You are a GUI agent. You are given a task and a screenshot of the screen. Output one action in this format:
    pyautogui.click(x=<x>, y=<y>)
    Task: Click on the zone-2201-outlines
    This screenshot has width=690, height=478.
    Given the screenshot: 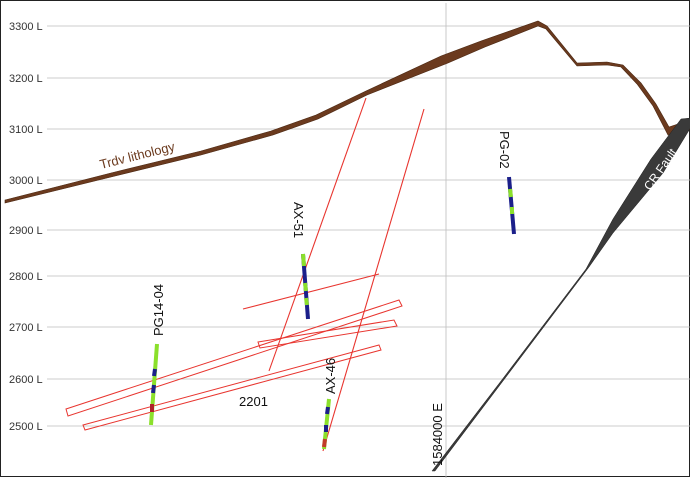 What is the action you would take?
    pyautogui.click(x=234, y=365)
    